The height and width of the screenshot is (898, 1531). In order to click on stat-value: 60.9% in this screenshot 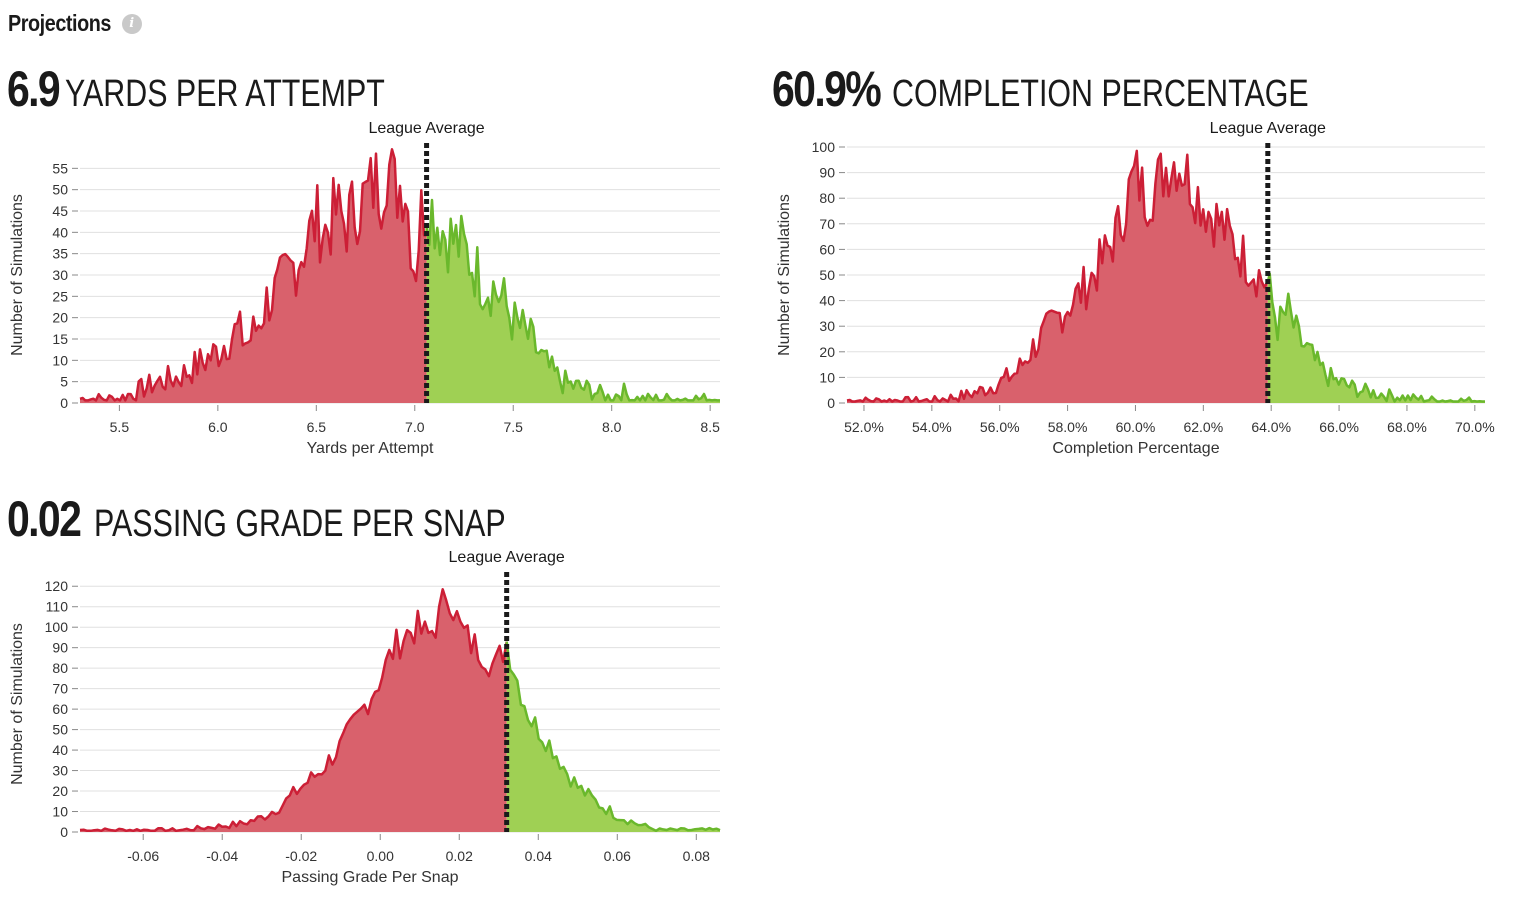, I will do `click(827, 89)`.